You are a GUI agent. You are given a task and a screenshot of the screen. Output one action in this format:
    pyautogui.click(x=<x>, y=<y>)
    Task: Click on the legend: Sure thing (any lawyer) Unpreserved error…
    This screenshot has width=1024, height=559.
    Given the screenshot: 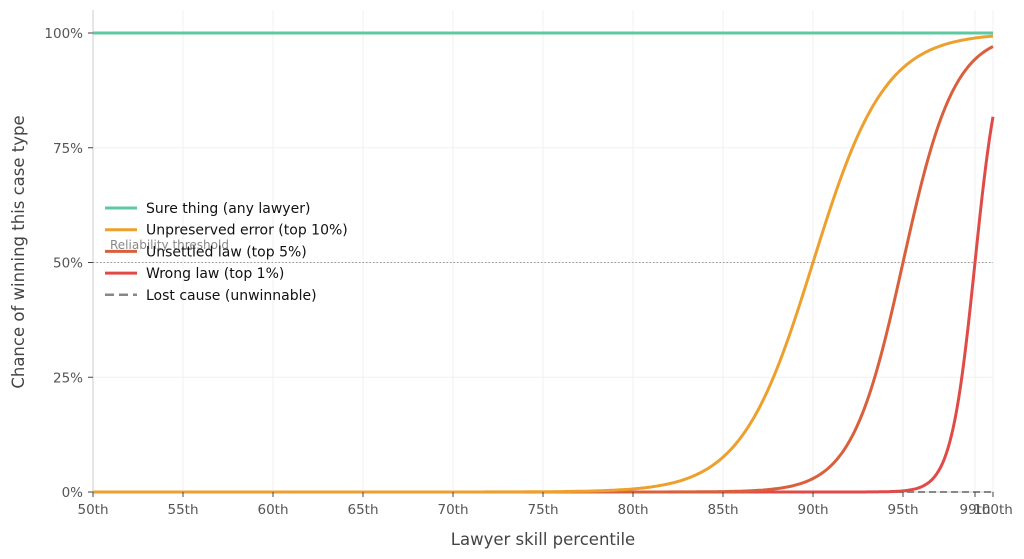 What is the action you would take?
    pyautogui.click(x=226, y=252)
    